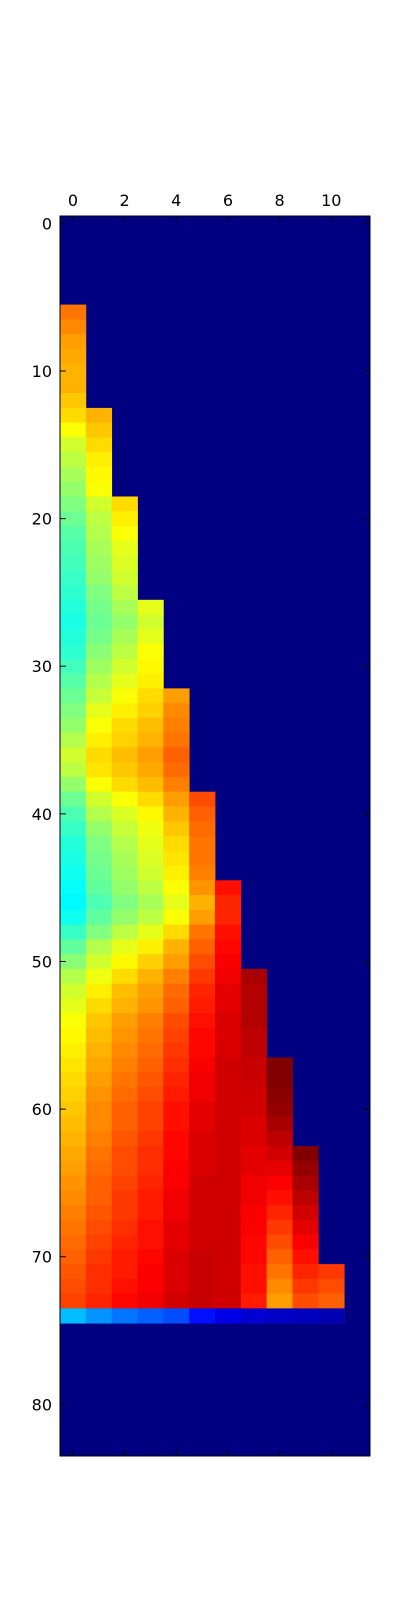  Describe the element at coordinates (42, 1404) in the screenshot. I see `y-tick-label: 80` at that location.